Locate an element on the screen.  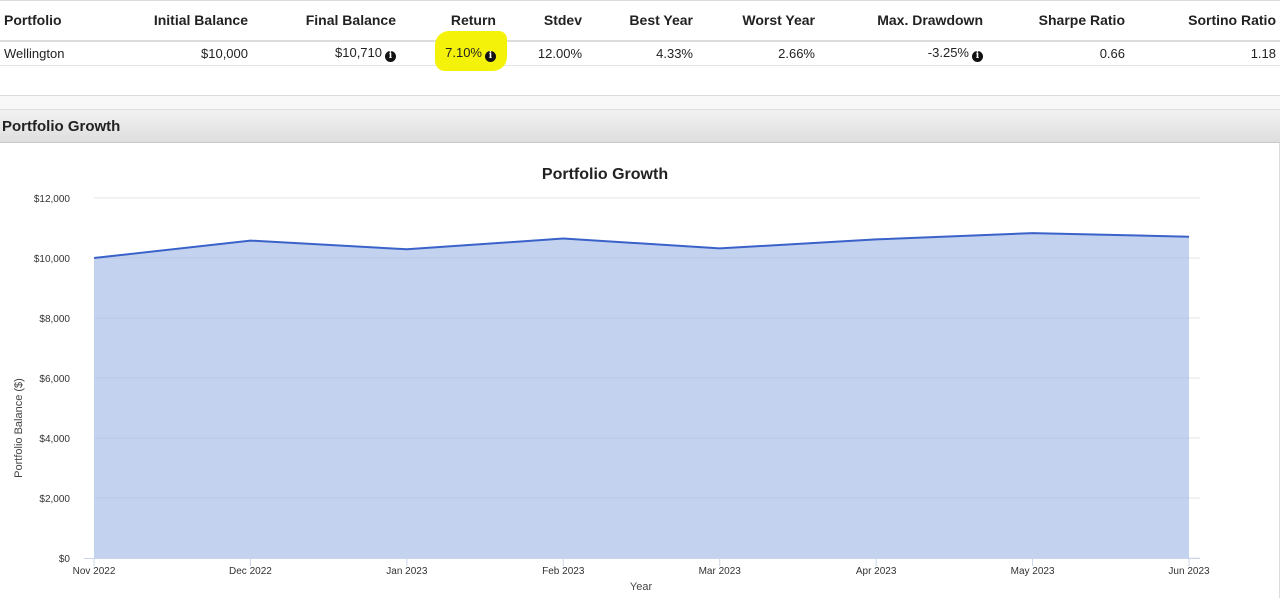
header-best-year: Best Year is located at coordinates (641, 21).